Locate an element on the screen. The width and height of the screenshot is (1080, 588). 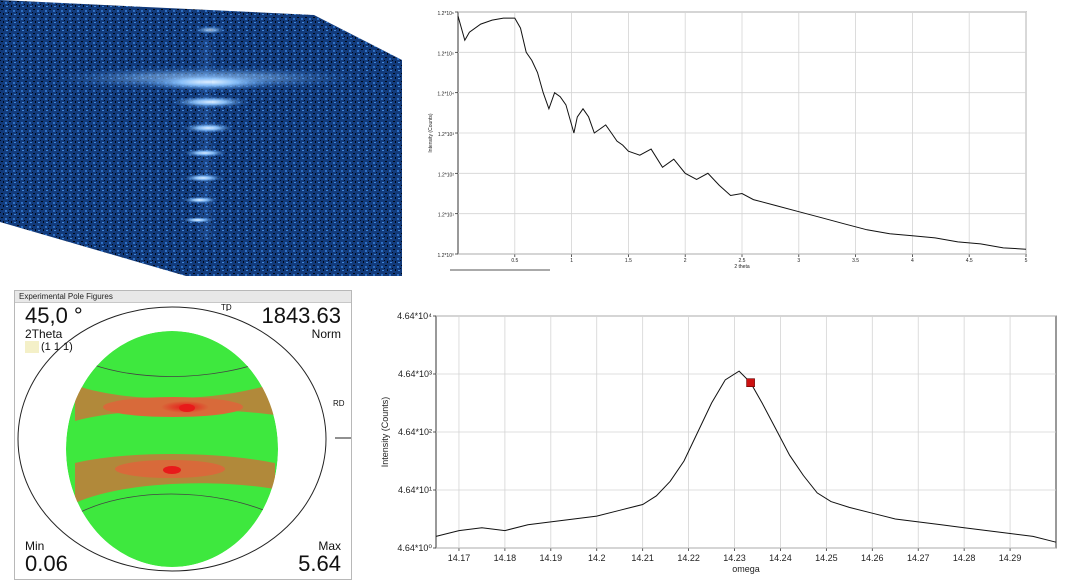
x-tick-label: 14.24 is located at coordinates (780, 558).